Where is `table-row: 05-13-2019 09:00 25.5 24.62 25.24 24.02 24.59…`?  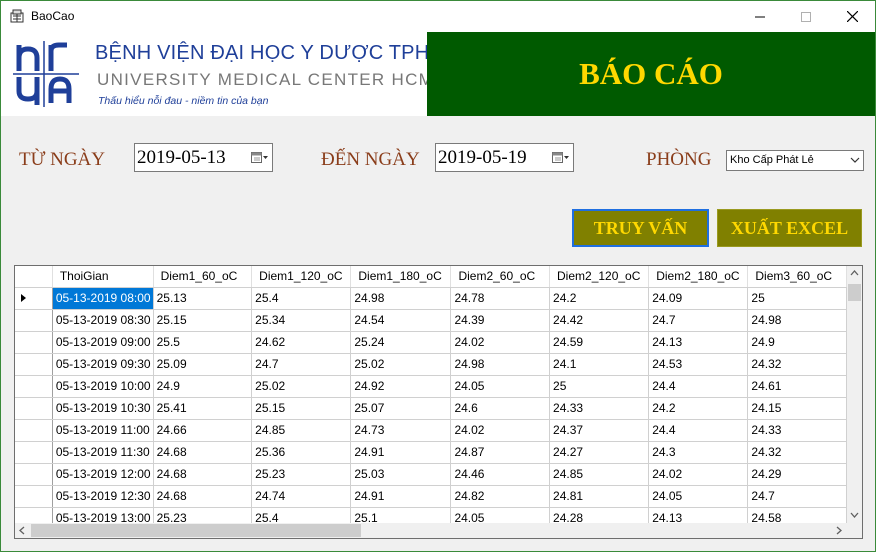 table-row: 05-13-2019 09:00 25.5 24.62 25.24 24.02 24.59… is located at coordinates (431, 342).